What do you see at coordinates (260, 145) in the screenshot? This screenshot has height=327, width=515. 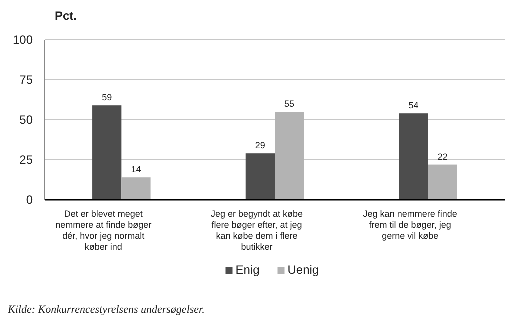 I see `data-label: 29` at bounding box center [260, 145].